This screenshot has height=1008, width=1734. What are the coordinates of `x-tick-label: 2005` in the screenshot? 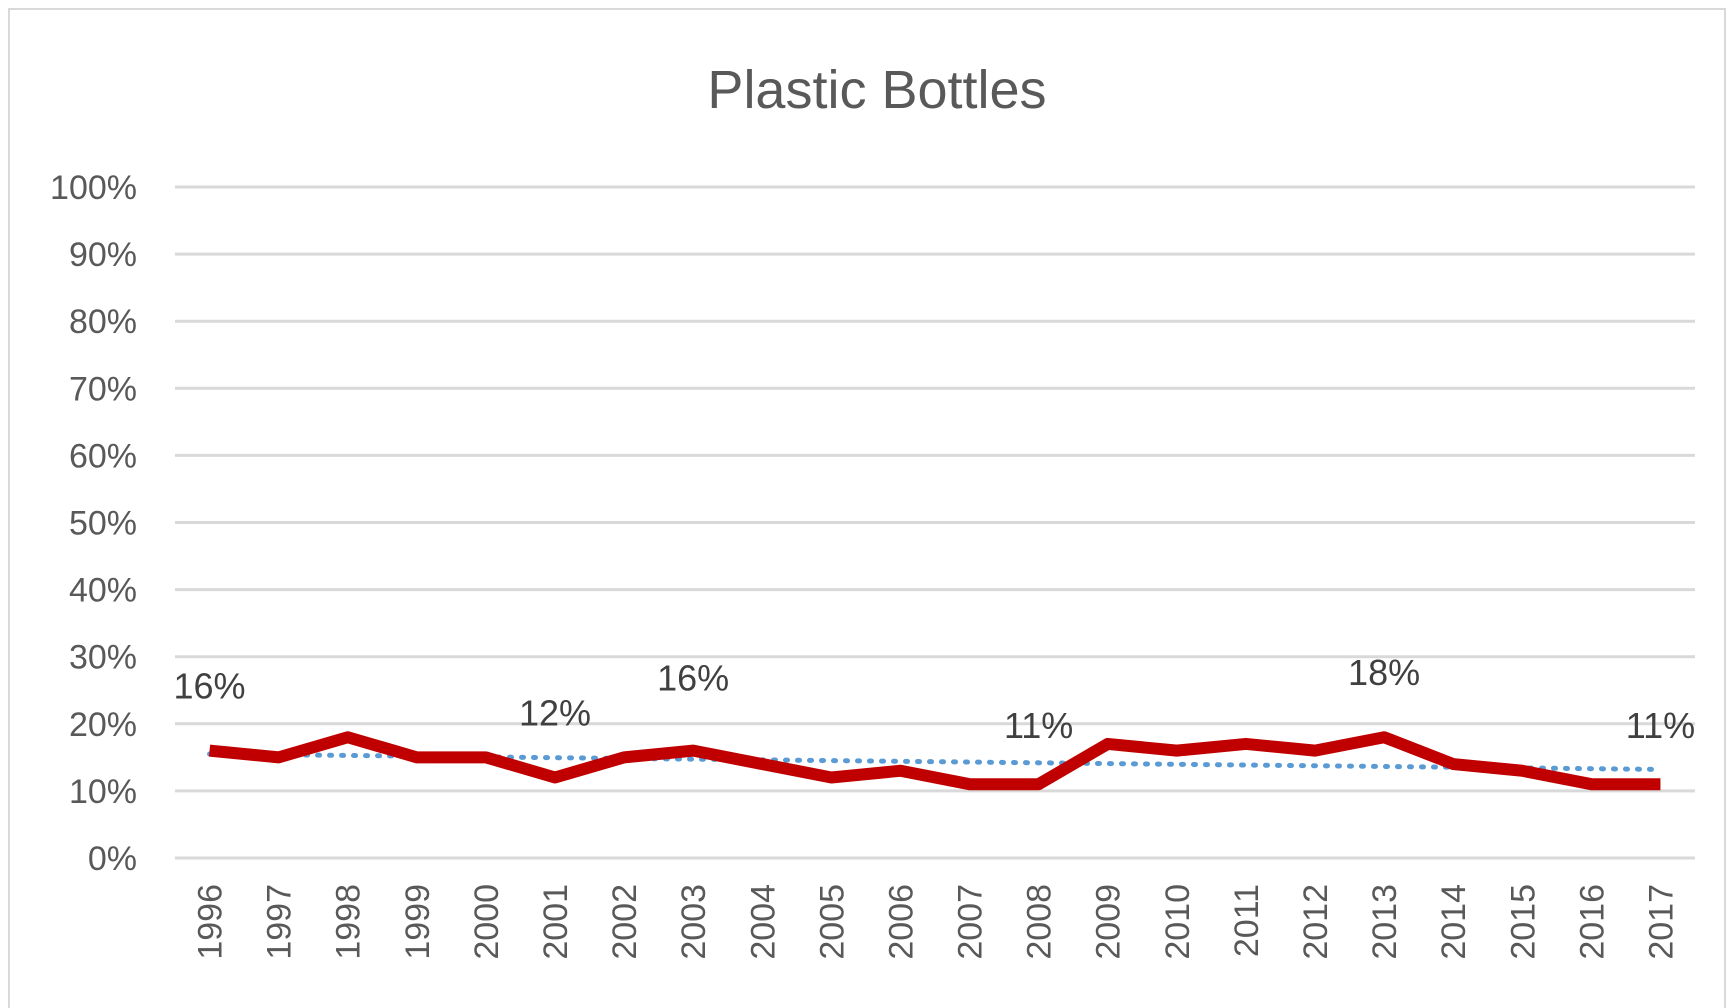 It's located at (832, 922).